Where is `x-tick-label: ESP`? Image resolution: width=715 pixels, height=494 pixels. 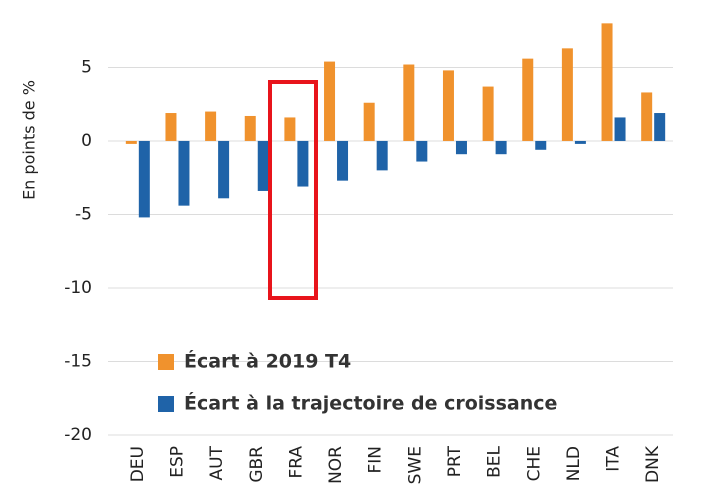 x-tick-label: ESP is located at coordinates (177, 462).